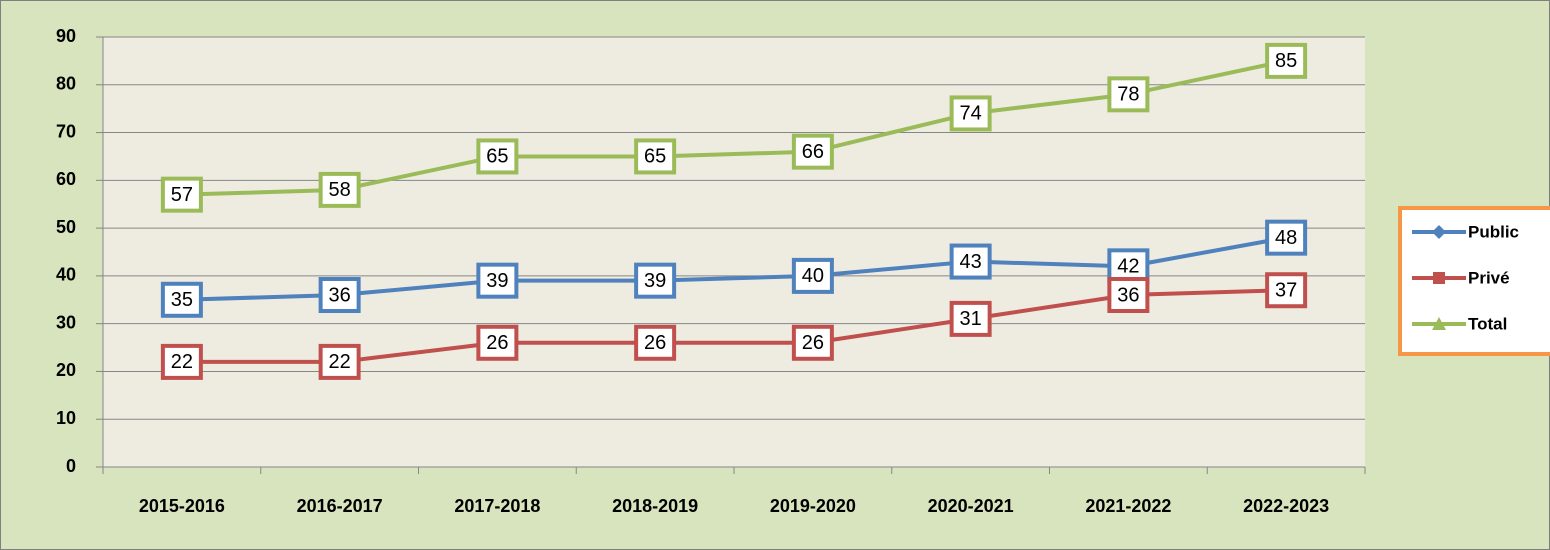 Image resolution: width=1550 pixels, height=550 pixels. What do you see at coordinates (1128, 267) in the screenshot?
I see `data-label: 42` at bounding box center [1128, 267].